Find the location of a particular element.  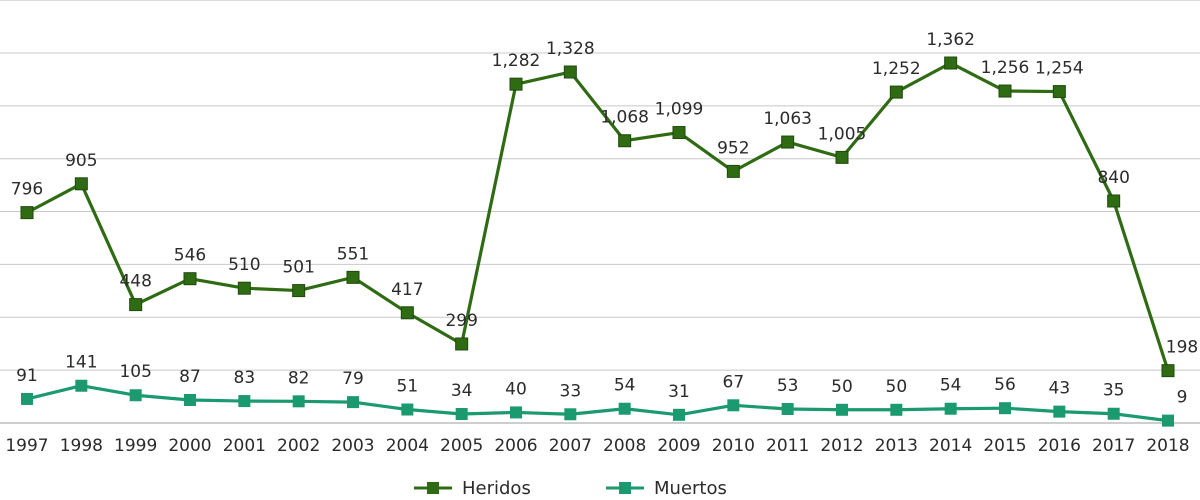

x-tick-label: 2001 is located at coordinates (244, 446).